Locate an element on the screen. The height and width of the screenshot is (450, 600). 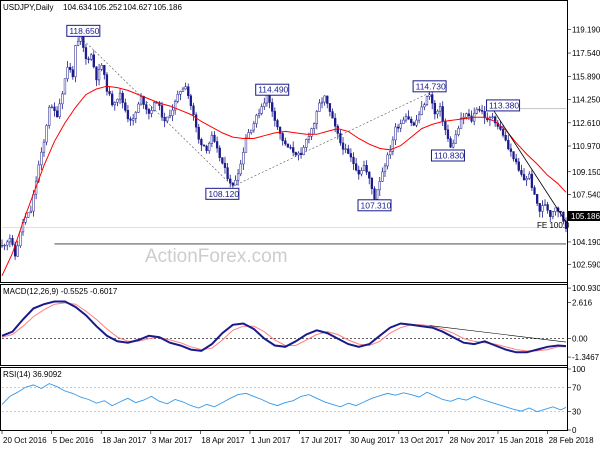
price-ytick-label: 110.970 is located at coordinates (586, 146).